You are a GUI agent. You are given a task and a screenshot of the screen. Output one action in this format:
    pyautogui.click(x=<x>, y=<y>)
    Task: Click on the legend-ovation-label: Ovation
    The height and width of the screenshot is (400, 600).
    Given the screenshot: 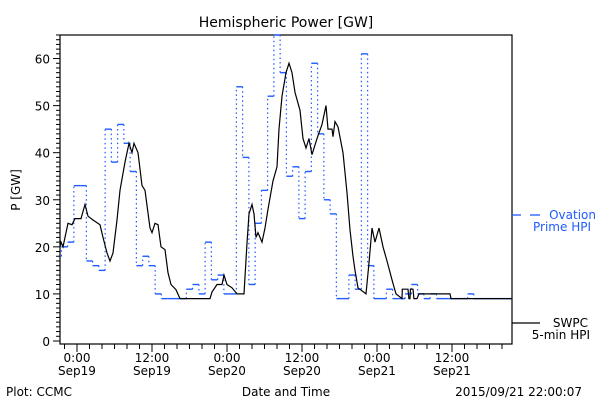 What is the action you would take?
    pyautogui.click(x=572, y=215)
    